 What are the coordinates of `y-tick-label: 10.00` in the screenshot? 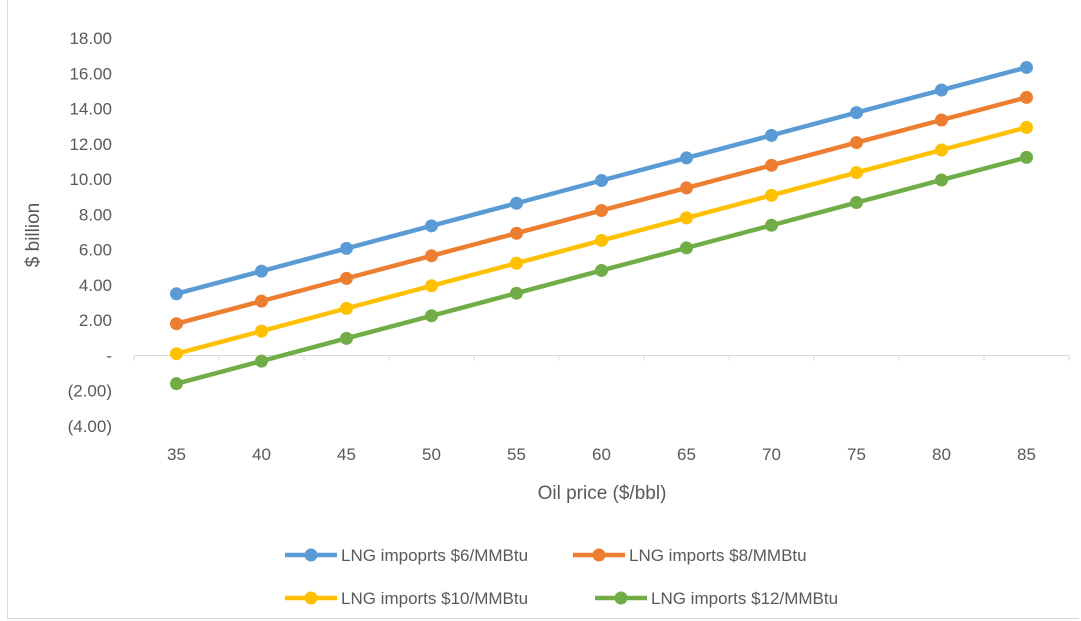 It's located at (90, 179).